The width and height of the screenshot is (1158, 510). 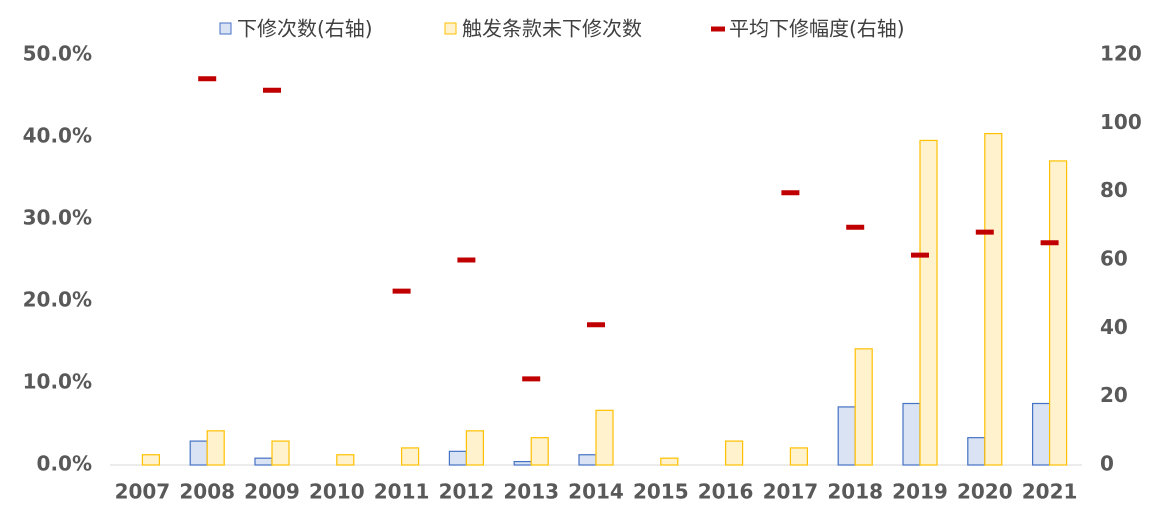 What do you see at coordinates (726, 492) in the screenshot?
I see `x-tick-label: 2016` at bounding box center [726, 492].